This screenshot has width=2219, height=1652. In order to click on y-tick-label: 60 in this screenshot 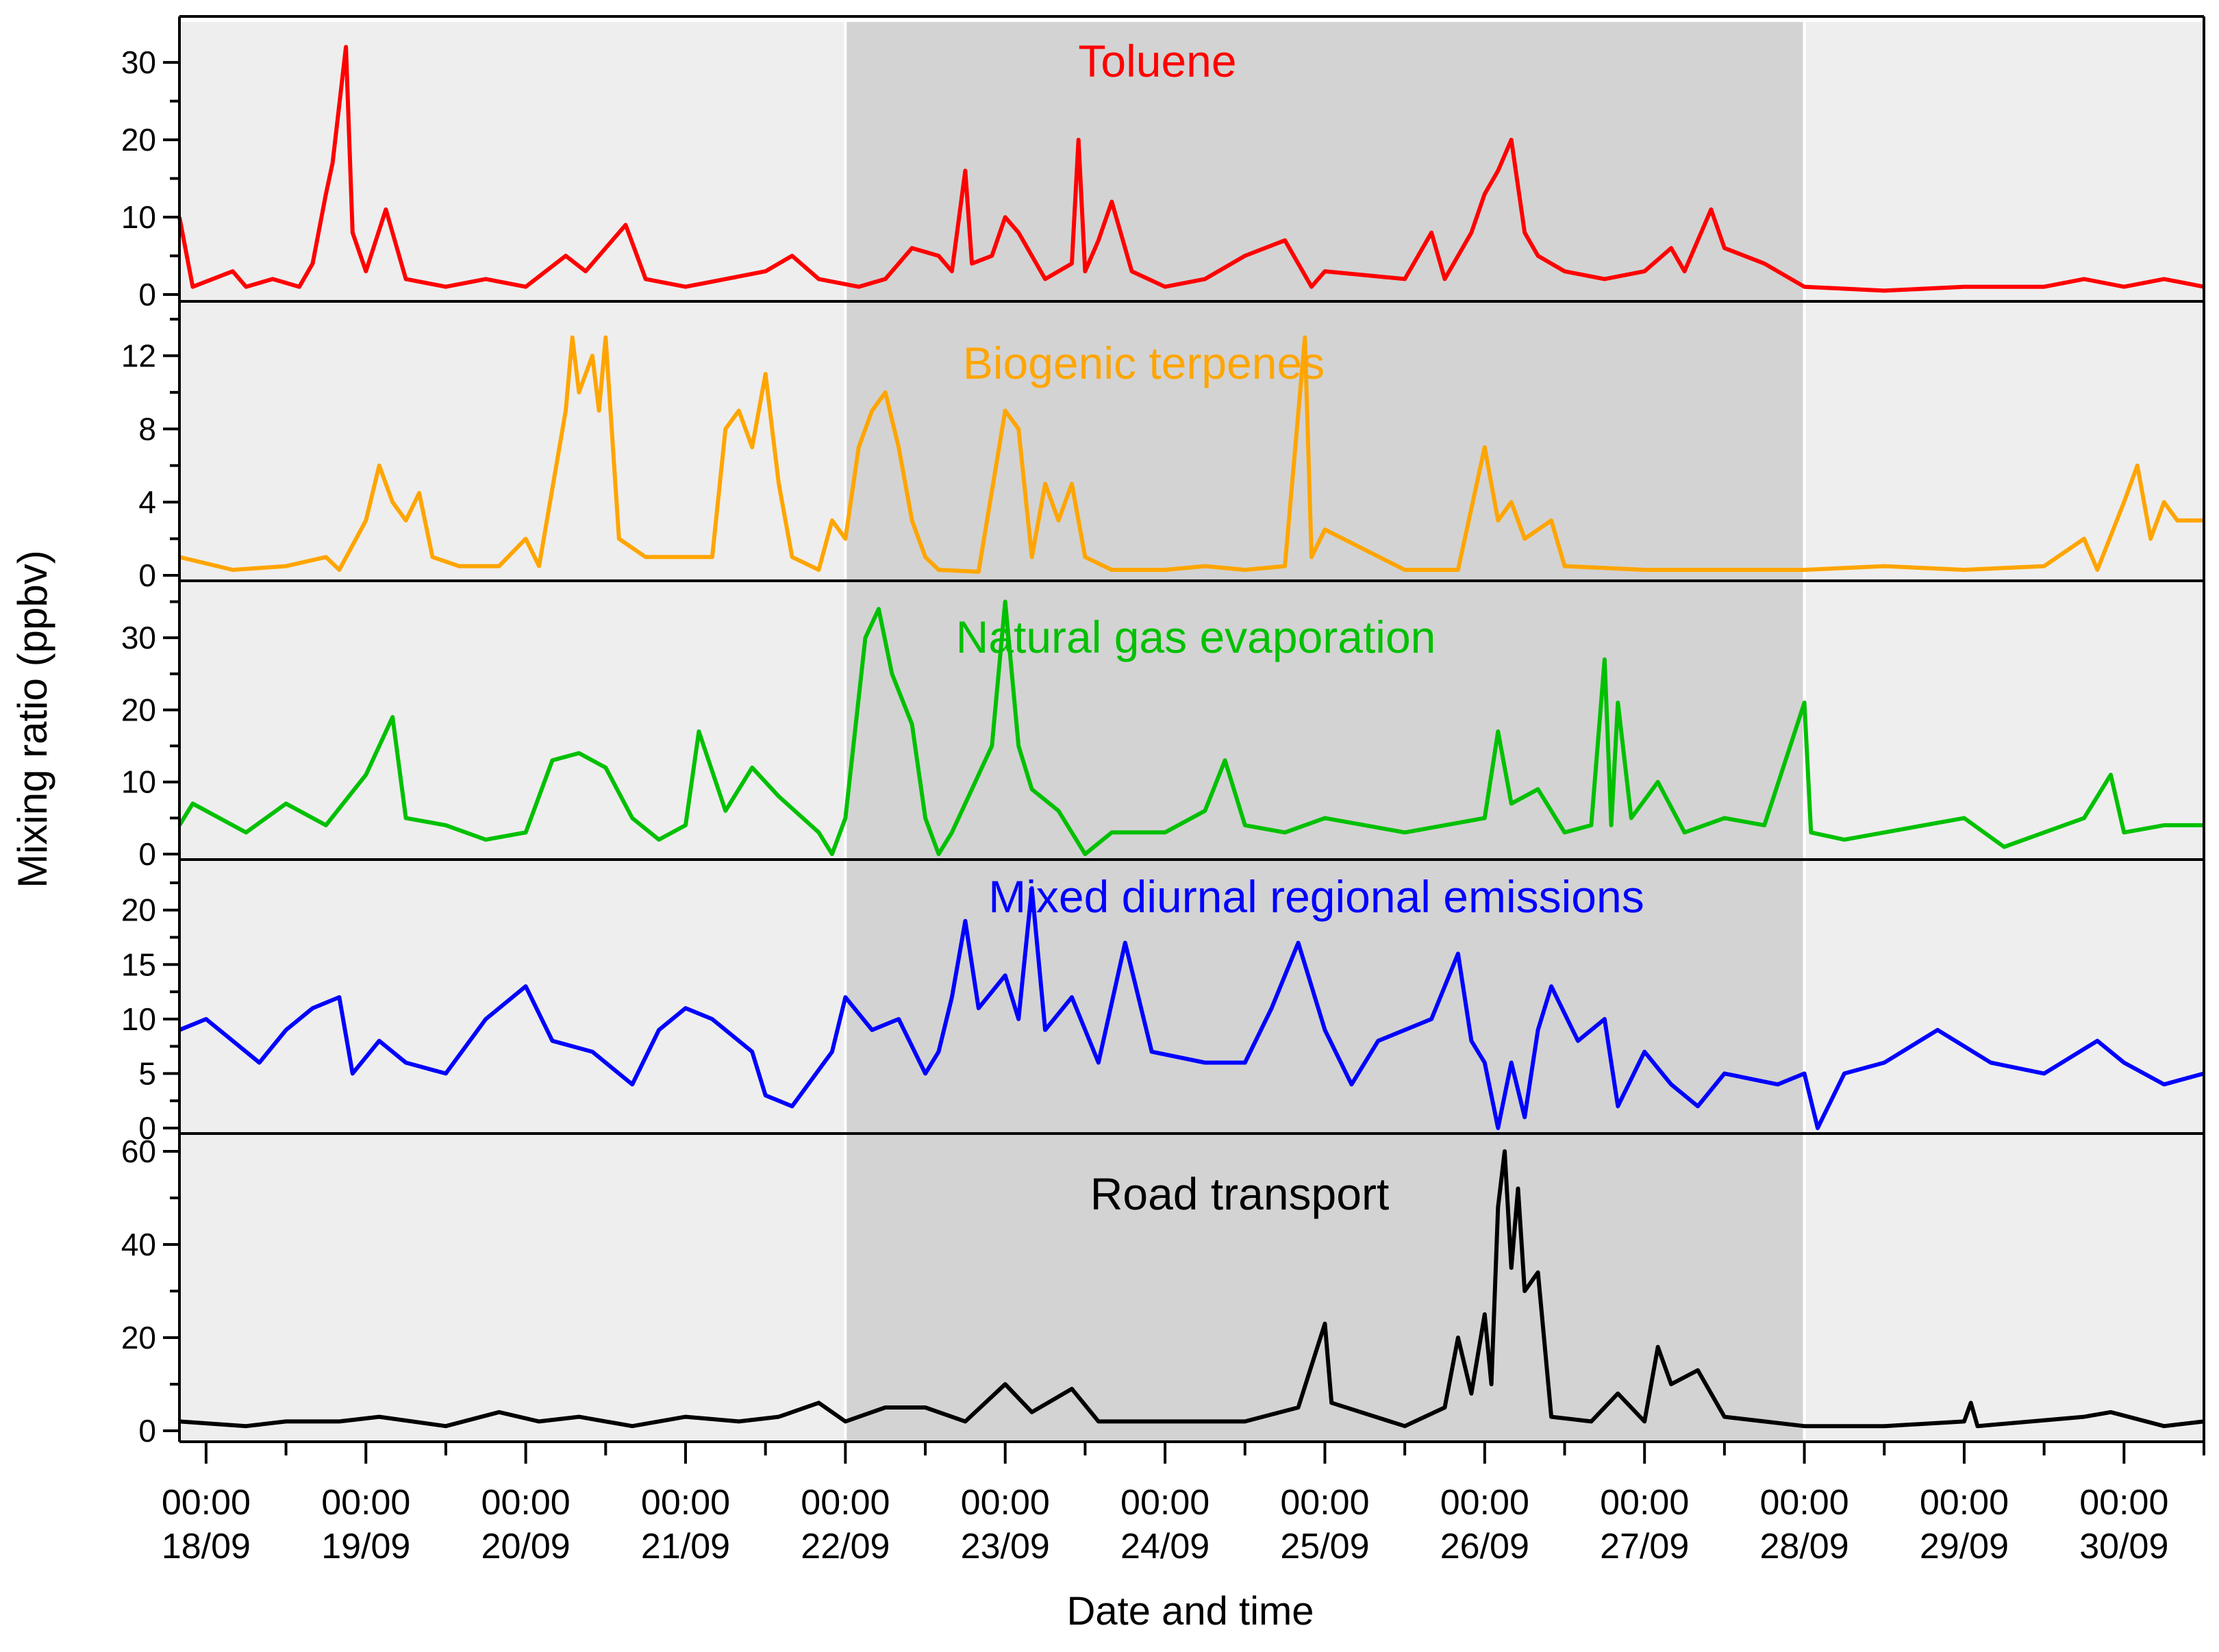, I will do `click(139, 1151)`.